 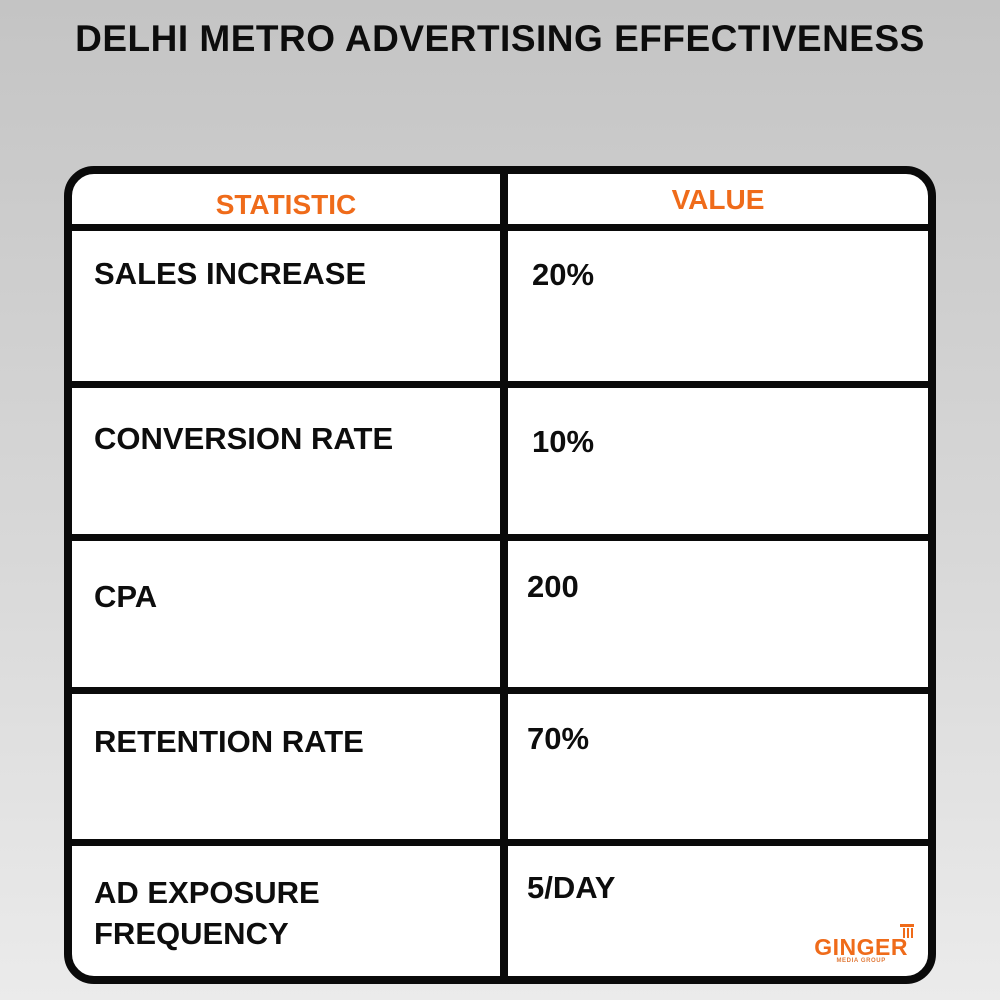 What do you see at coordinates (230, 273) in the screenshot?
I see `statistic-cell: SALES INCREASE` at bounding box center [230, 273].